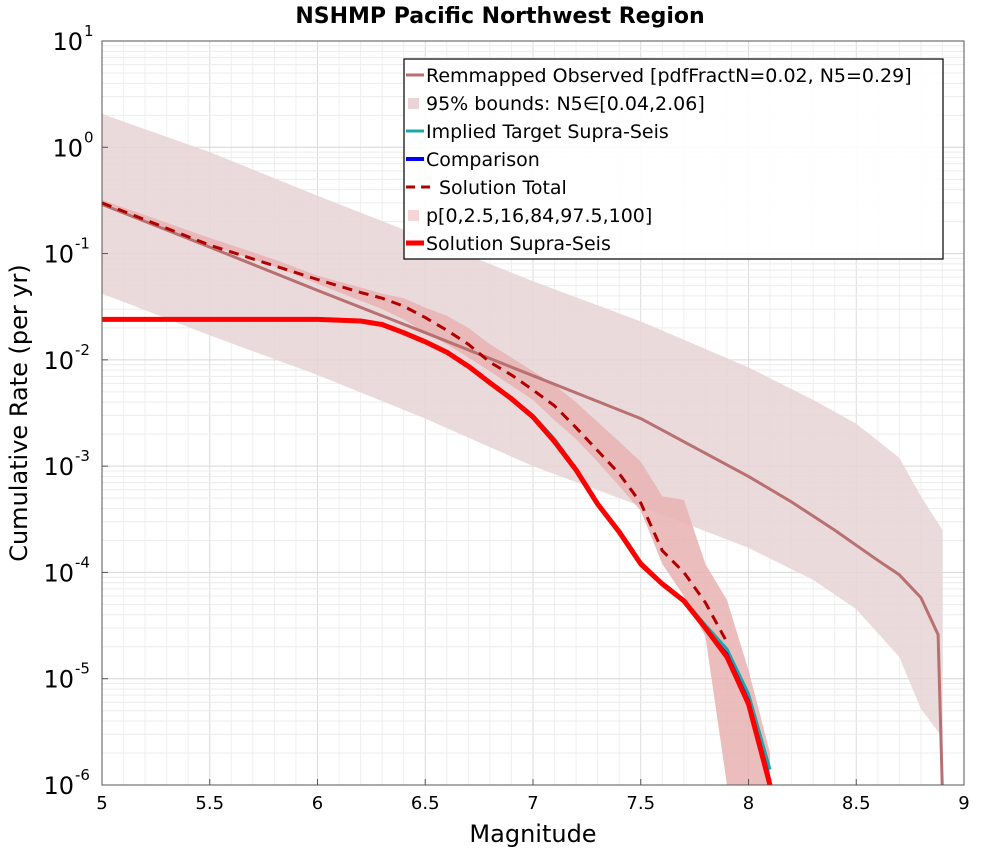 The image size is (1000, 850). Describe the element at coordinates (483, 160) in the screenshot. I see `legend-label: Comparison` at that location.